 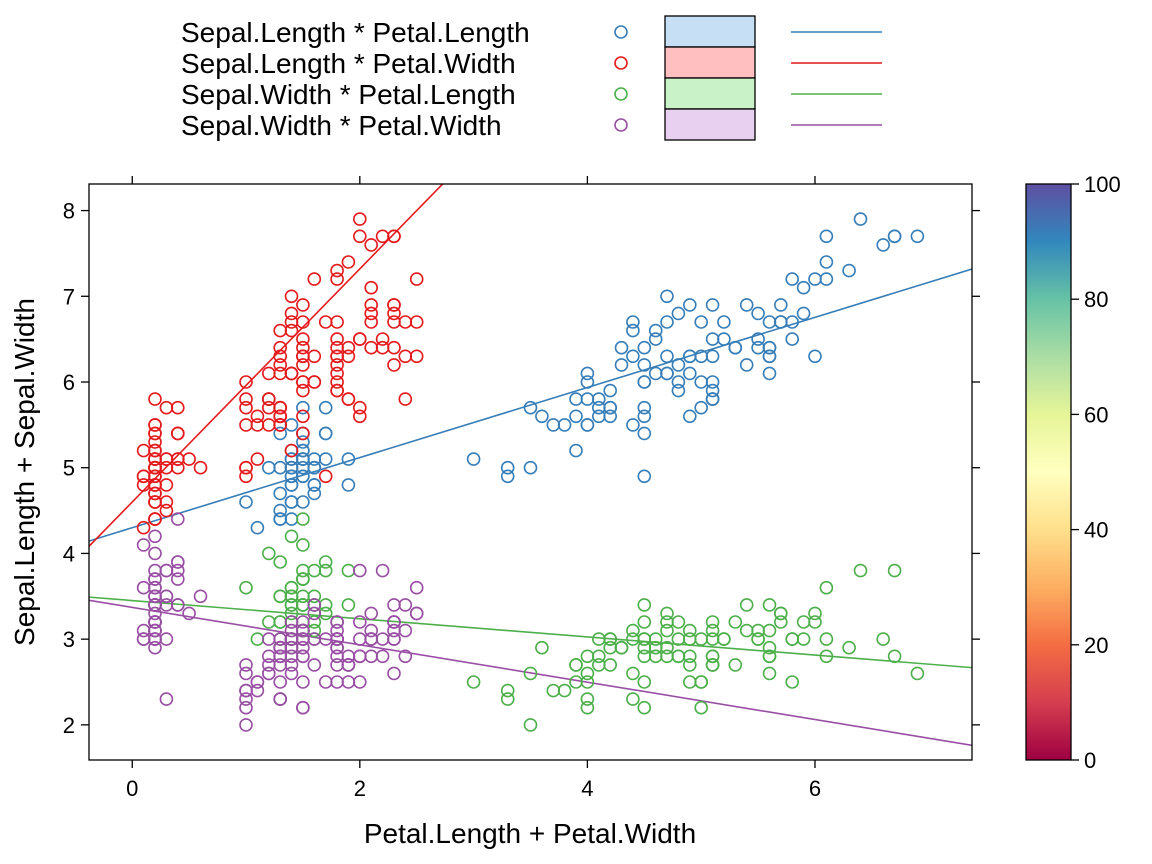 What do you see at coordinates (1090, 760) in the screenshot?
I see `colorbar-tick-label: 0` at bounding box center [1090, 760].